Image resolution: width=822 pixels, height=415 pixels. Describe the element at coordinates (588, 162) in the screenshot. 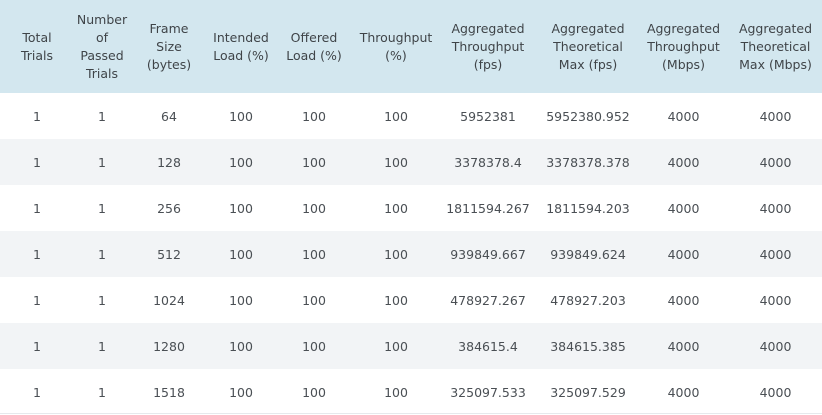

I see `cell-aggregated-theoretical-max-fps: 3378378.378` at that location.